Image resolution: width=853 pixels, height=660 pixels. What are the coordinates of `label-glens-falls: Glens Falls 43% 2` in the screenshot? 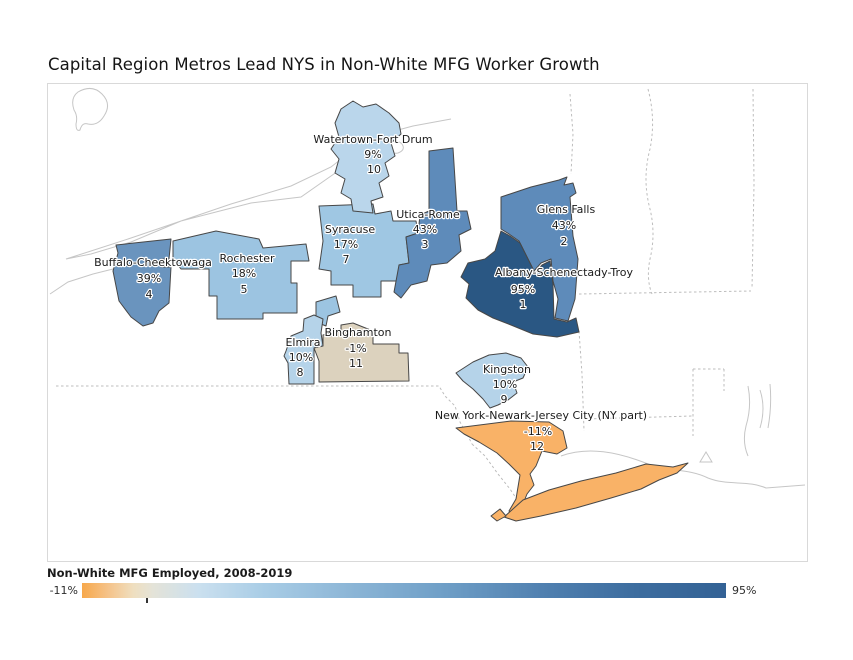 It's located at (566, 225).